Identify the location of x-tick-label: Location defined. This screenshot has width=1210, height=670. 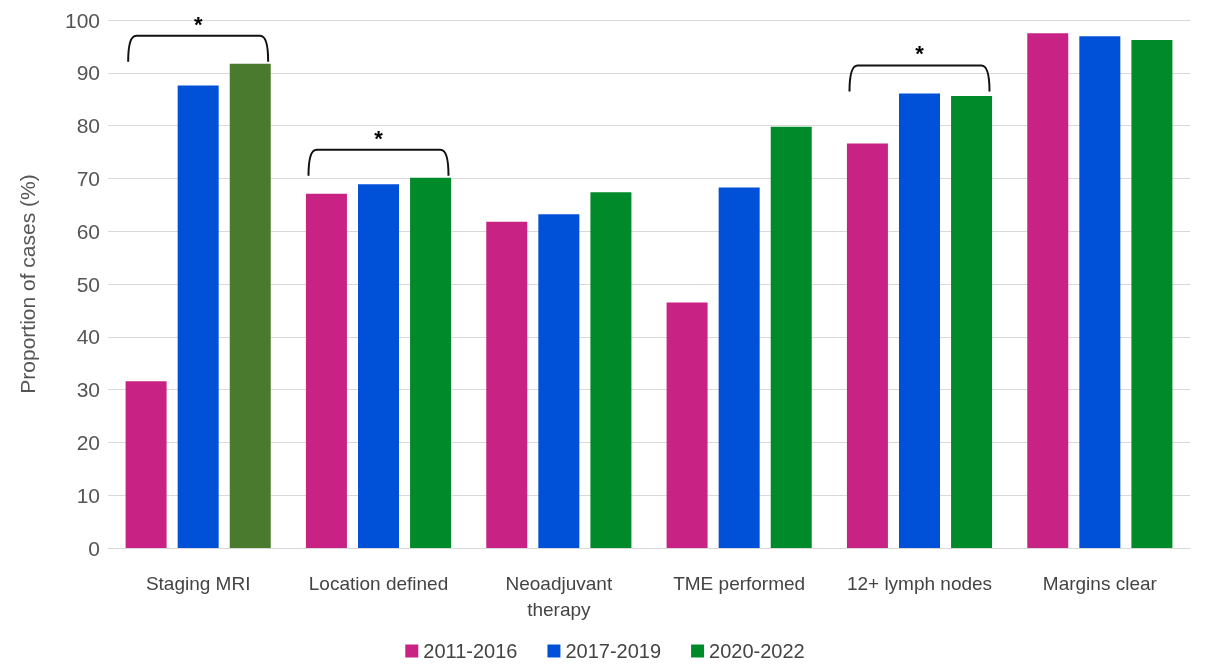
(378, 583).